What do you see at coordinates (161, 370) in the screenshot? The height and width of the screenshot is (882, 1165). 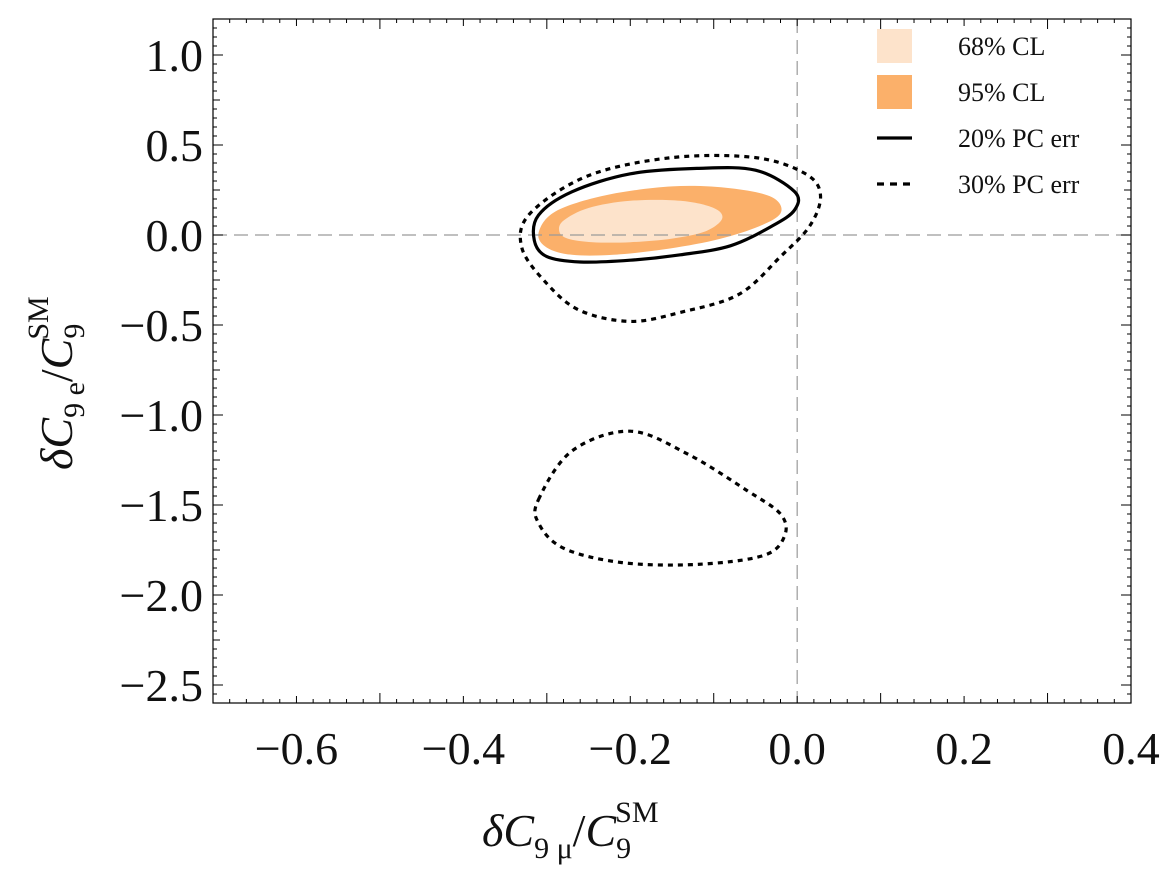 I see `y-tick-labels: 1.0 0.5 0.0 −0.5 −1.0 −1.5 −2.0 −2.5` at bounding box center [161, 370].